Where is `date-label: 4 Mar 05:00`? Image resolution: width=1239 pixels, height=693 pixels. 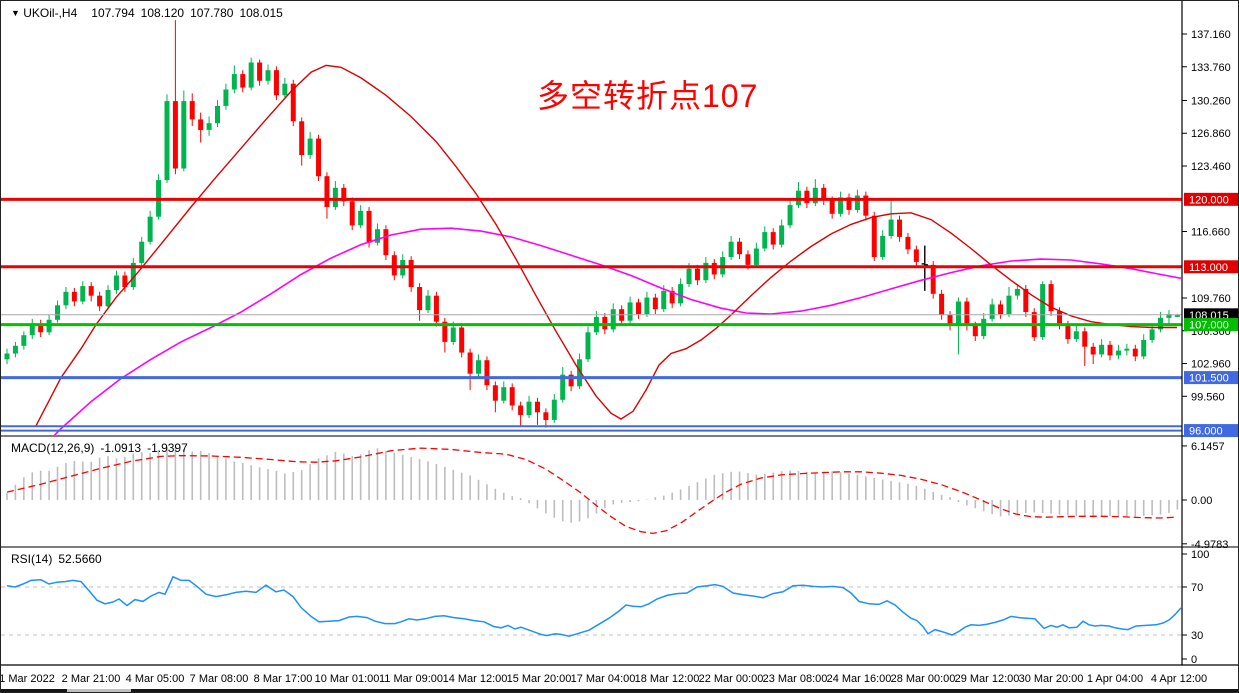
date-label: 4 Mar 05:00 is located at coordinates (155, 679).